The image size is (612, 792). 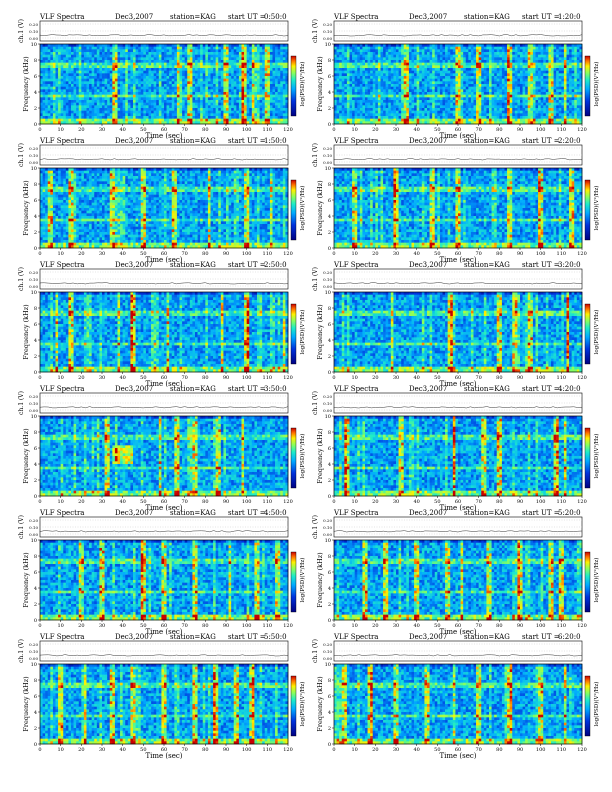 What do you see at coordinates (21, 31) in the screenshot?
I see `waveform-axis-label: ch.1 (V)` at bounding box center [21, 31].